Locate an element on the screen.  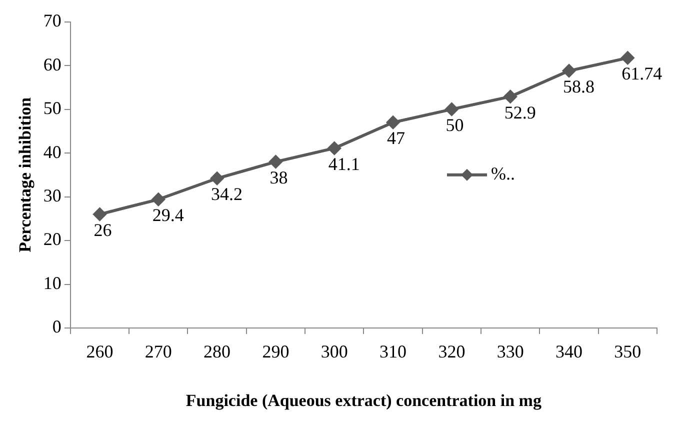
y-axis-title: Percentage inhibition is located at coordinates (25, 174).